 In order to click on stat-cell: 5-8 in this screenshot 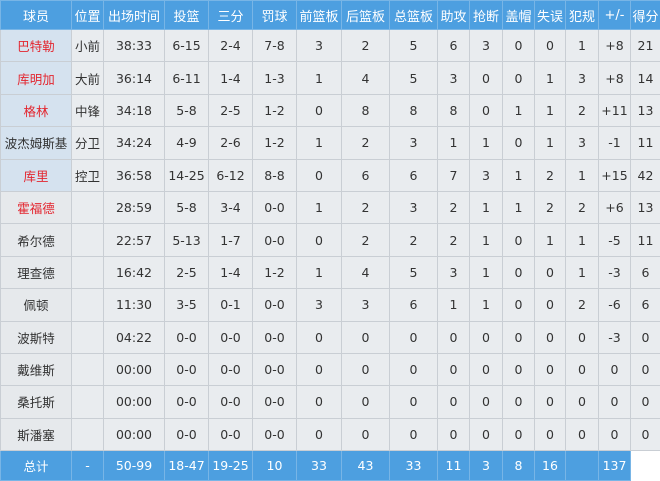, I will do `click(187, 207)`.